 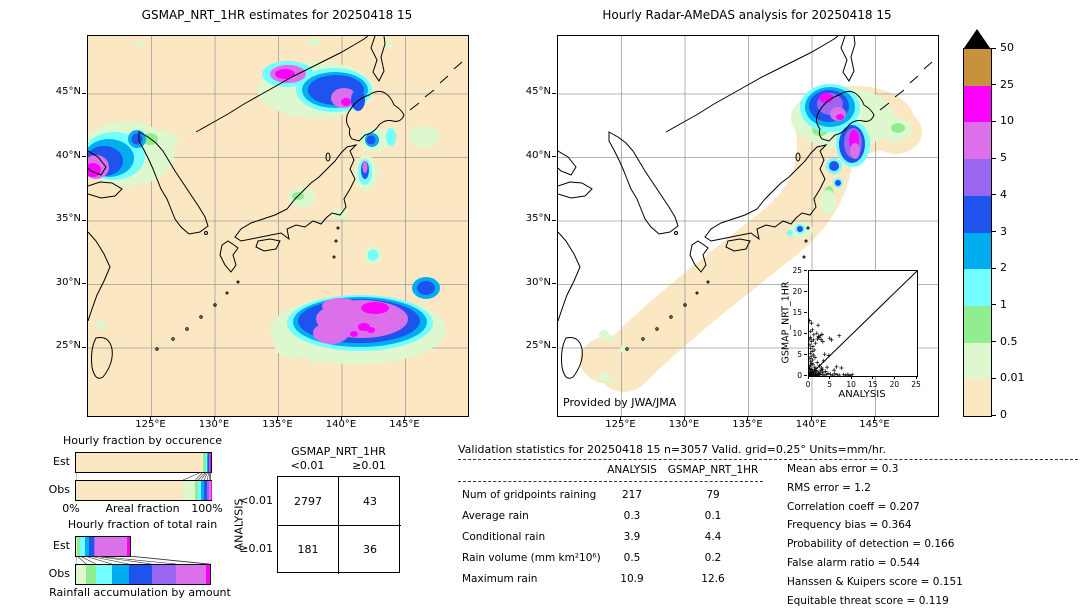 What do you see at coordinates (277, 15) in the screenshot?
I see `left-map-title: GSMAP_NRT_1HR estimates for 20250418 15` at bounding box center [277, 15].